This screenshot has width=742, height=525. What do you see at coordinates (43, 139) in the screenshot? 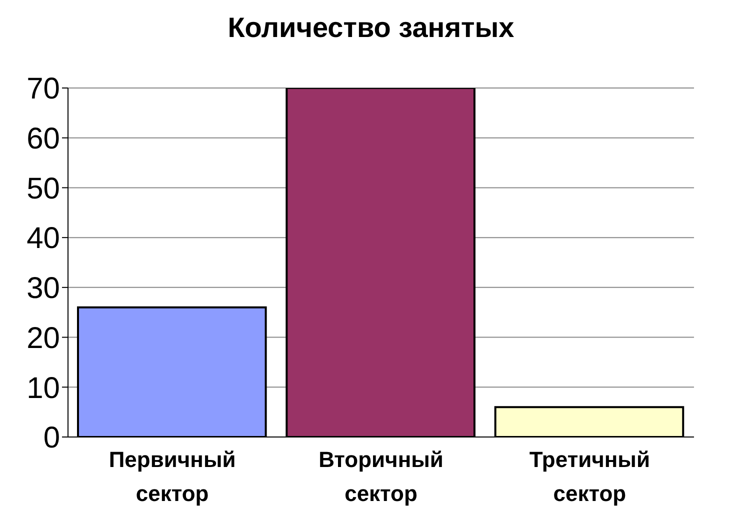
I see `y-tick-label: 60` at bounding box center [43, 139].